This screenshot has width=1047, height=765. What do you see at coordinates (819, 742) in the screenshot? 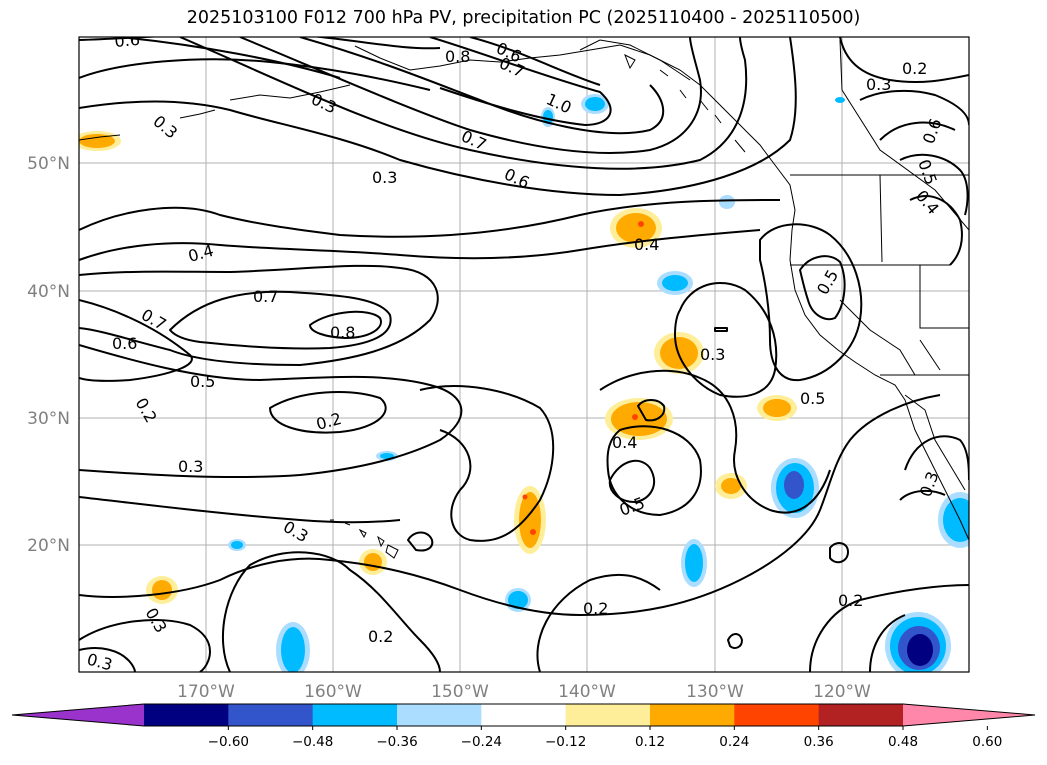
I see `colorbar-tick-label: 0.36` at bounding box center [819, 742].